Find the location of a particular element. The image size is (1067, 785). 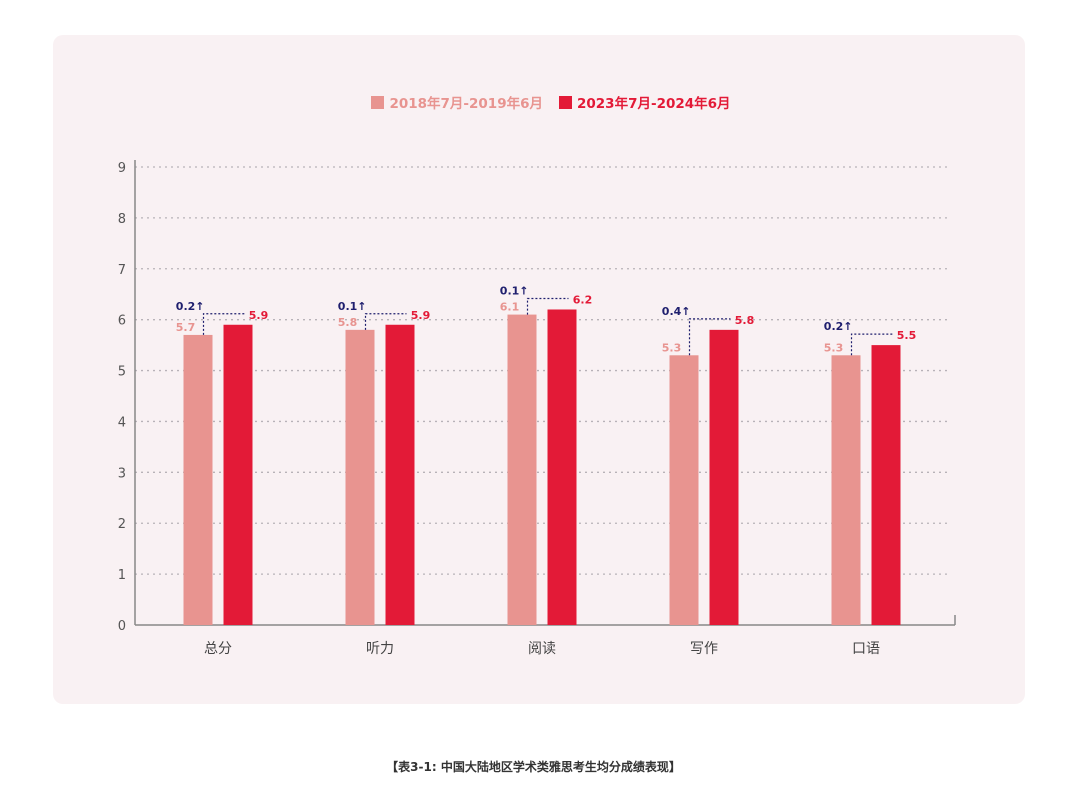

y-tick-label: 2 is located at coordinates (122, 524).